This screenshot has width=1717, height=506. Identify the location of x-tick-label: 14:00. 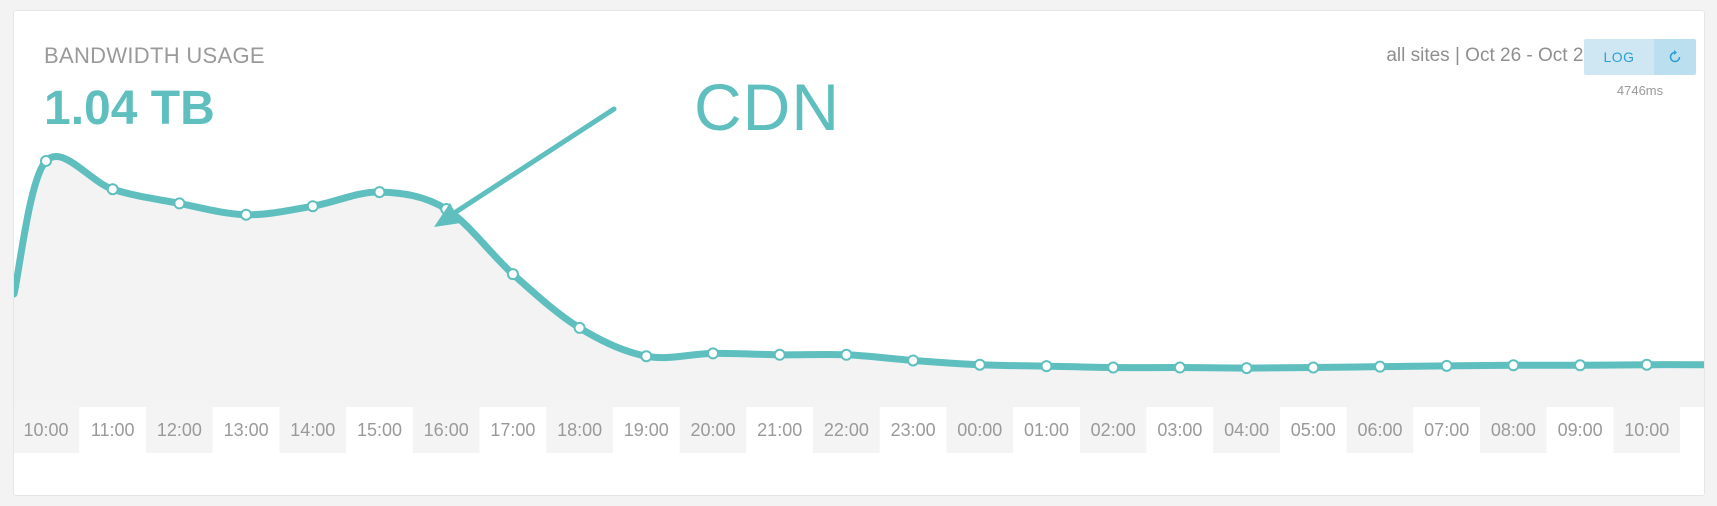
(312, 430).